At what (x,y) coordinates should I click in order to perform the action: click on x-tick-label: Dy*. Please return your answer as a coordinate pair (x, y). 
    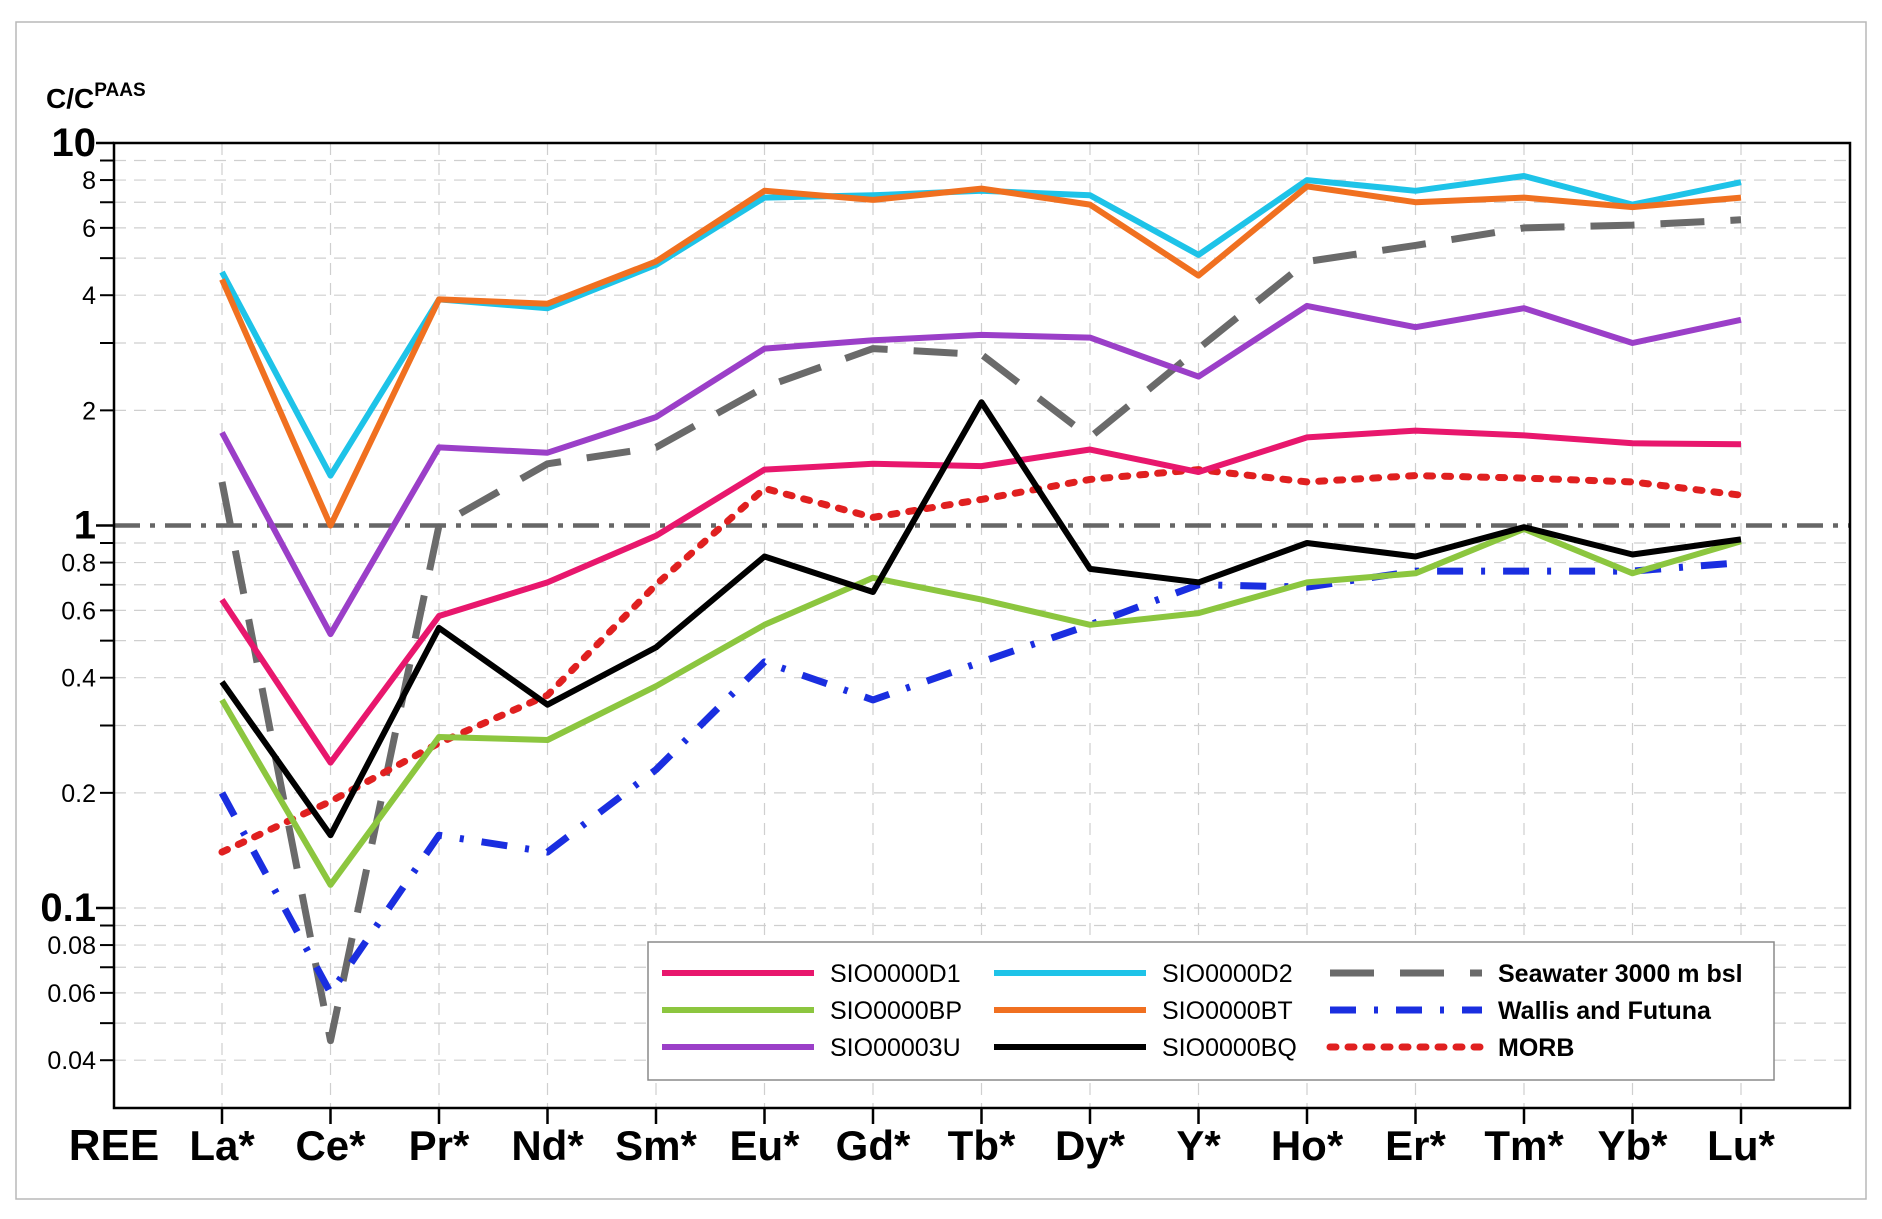
    Looking at the image, I should click on (1090, 1145).